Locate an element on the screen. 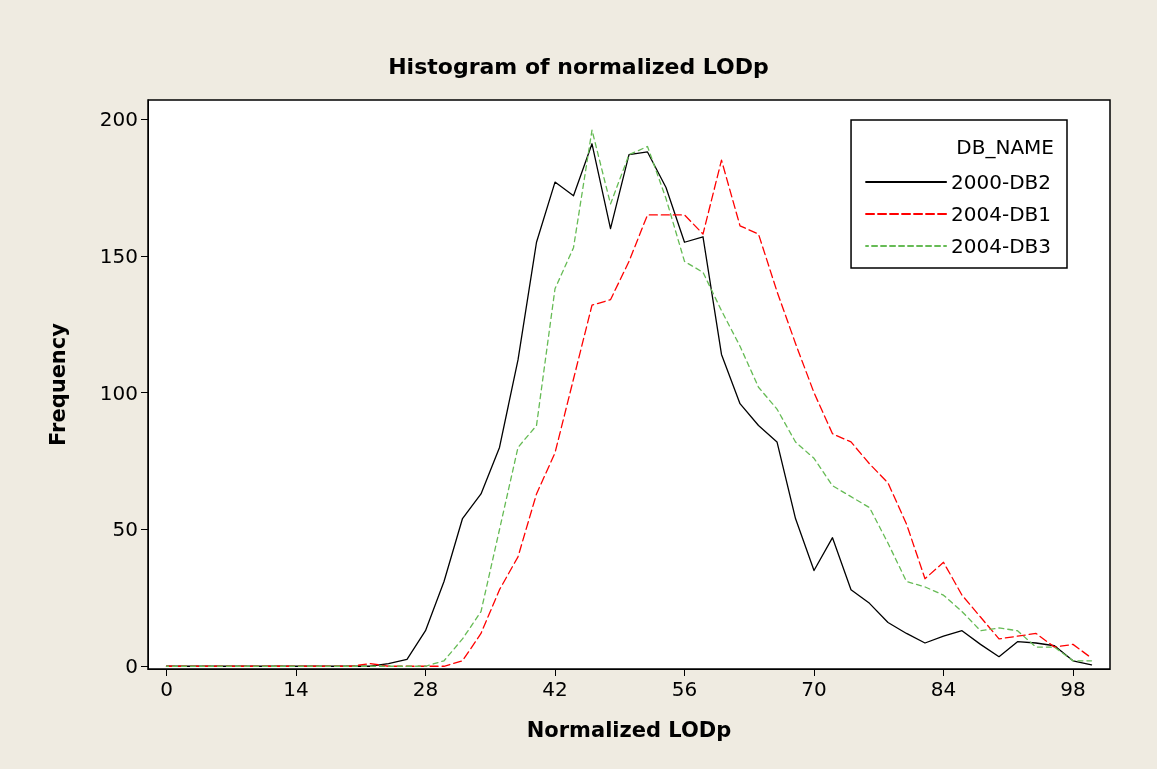 The height and width of the screenshot is (769, 1157). x-tick-label: 14 is located at coordinates (296, 689).